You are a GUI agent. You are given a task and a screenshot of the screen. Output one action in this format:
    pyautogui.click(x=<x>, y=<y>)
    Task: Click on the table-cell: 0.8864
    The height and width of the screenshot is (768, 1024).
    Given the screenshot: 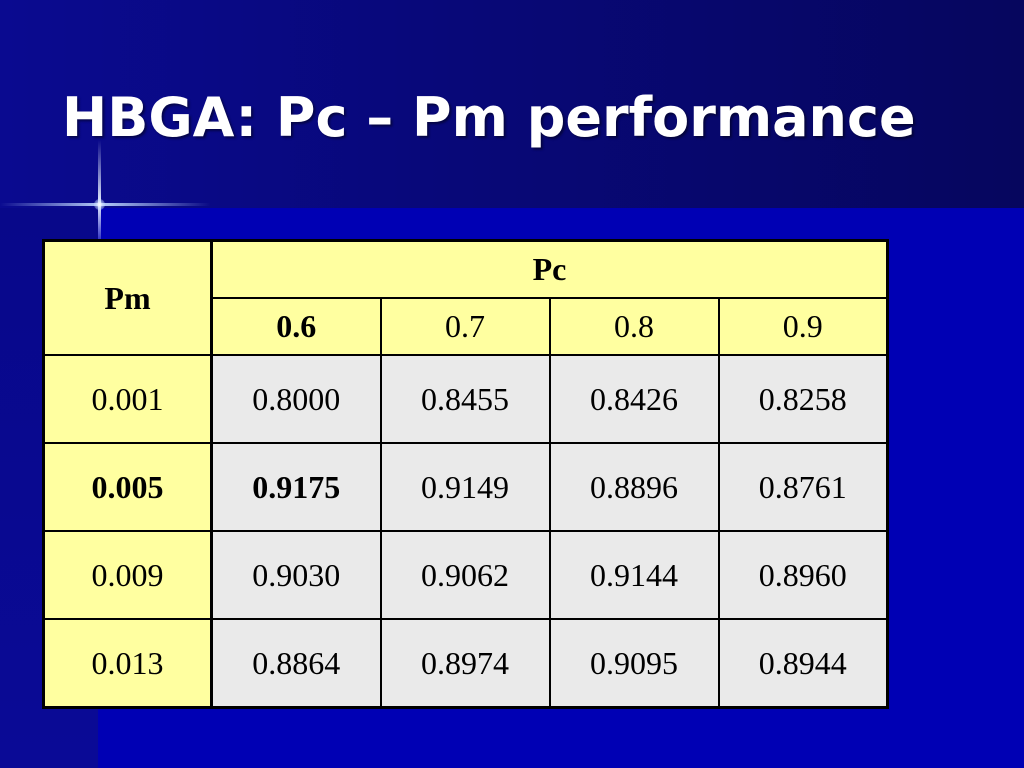 What is the action you would take?
    pyautogui.click(x=296, y=663)
    